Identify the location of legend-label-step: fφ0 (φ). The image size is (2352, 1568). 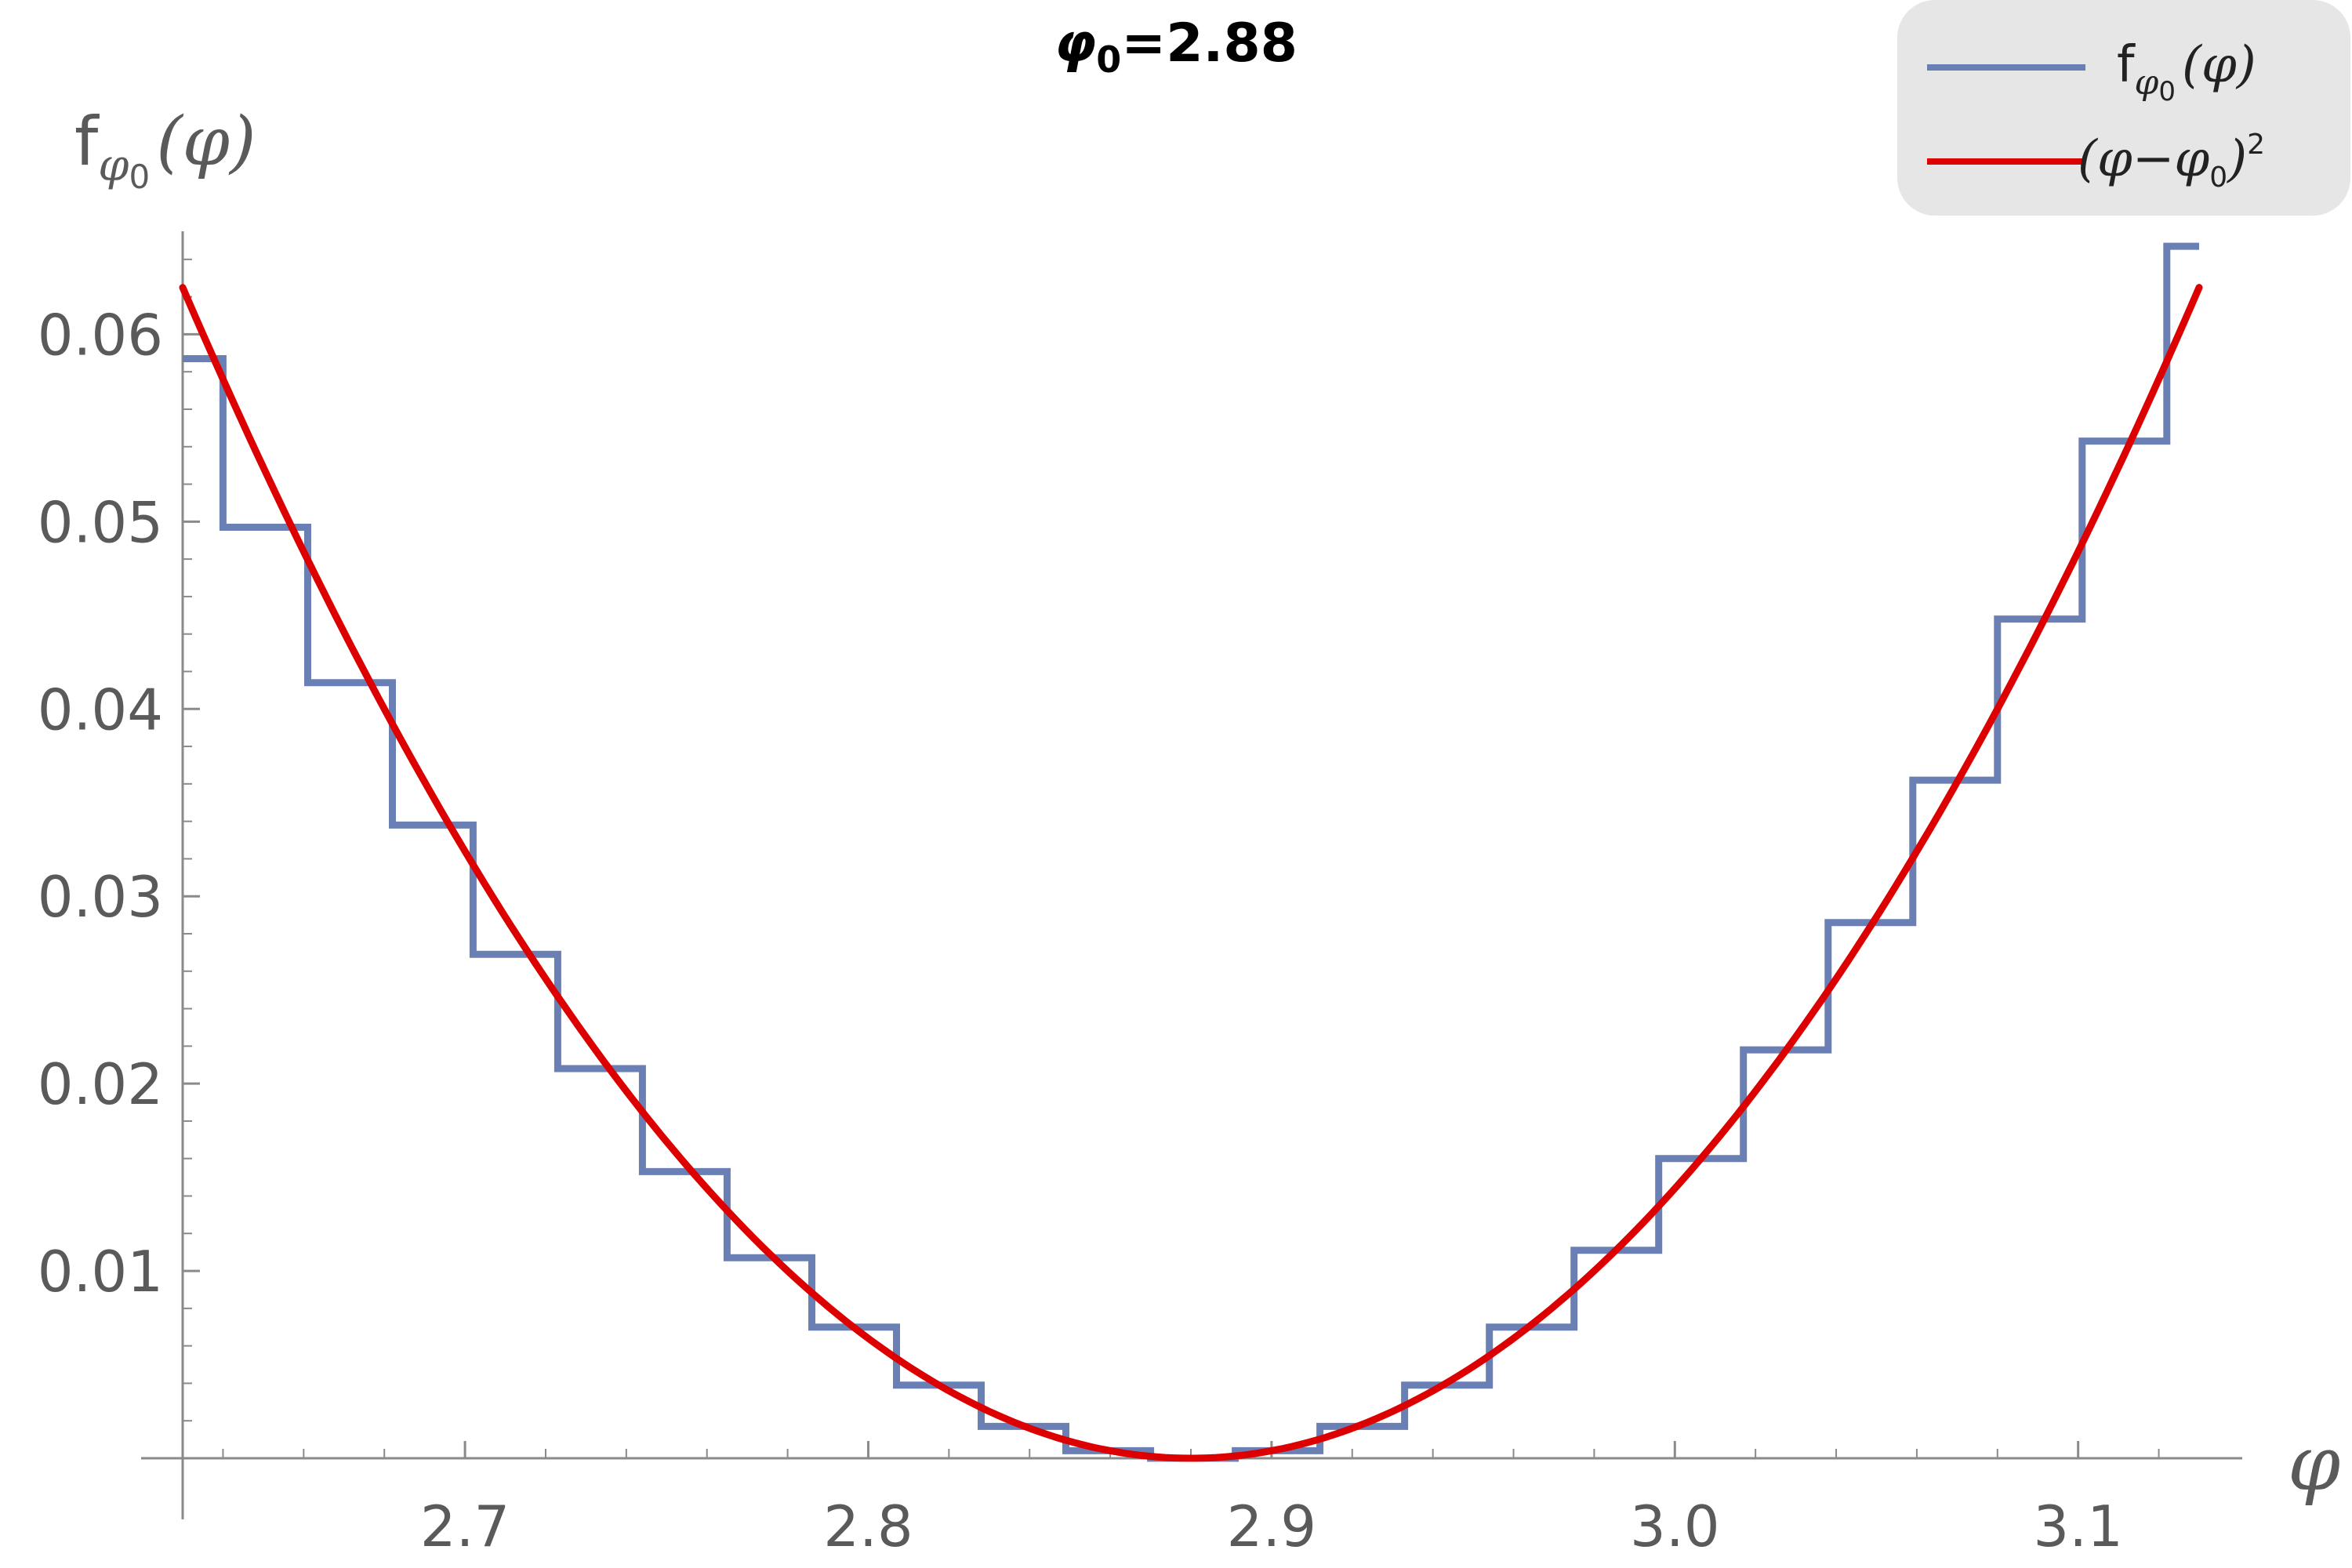
(2186, 71).